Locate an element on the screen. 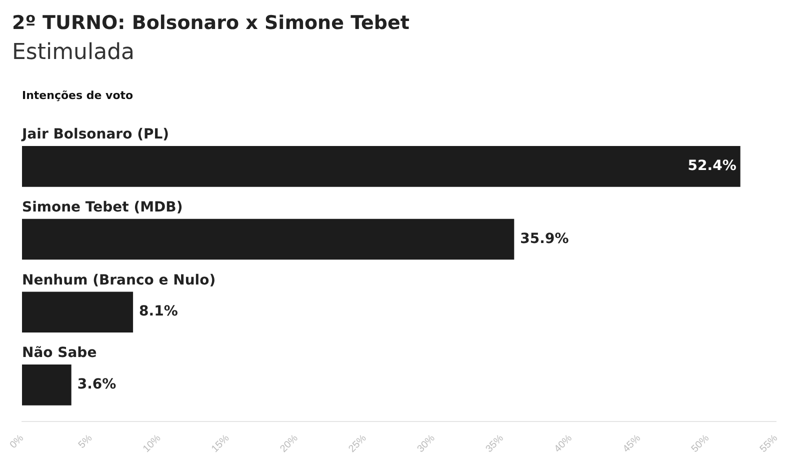  data-label: 3.6% is located at coordinates (96, 384).